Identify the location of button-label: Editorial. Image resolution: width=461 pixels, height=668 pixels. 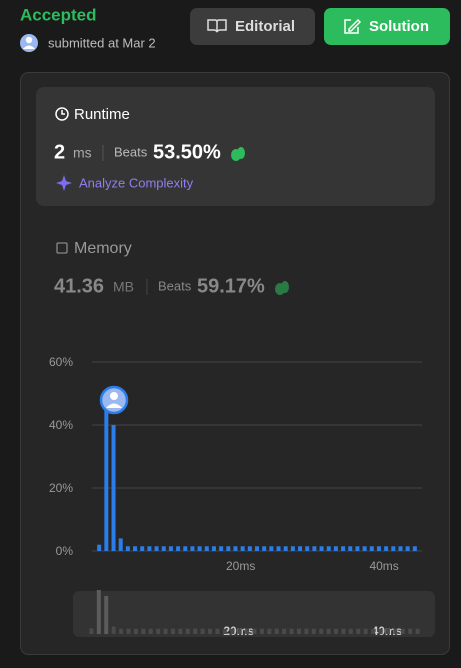
(265, 26).